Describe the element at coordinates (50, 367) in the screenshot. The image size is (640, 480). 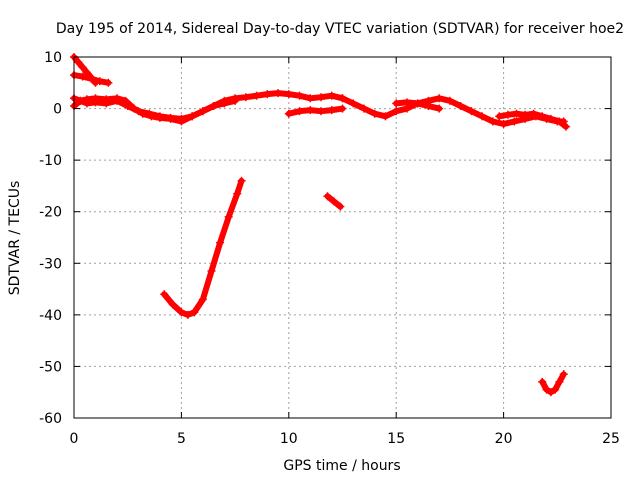
I see `y-tick-label: -50` at that location.